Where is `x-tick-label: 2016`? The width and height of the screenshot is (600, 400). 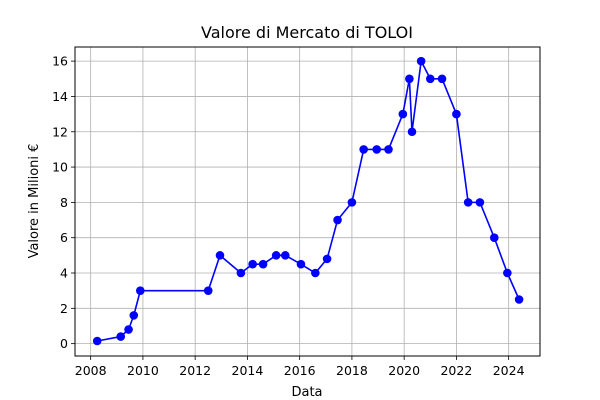 x-tick-label: 2016 is located at coordinates (300, 370).